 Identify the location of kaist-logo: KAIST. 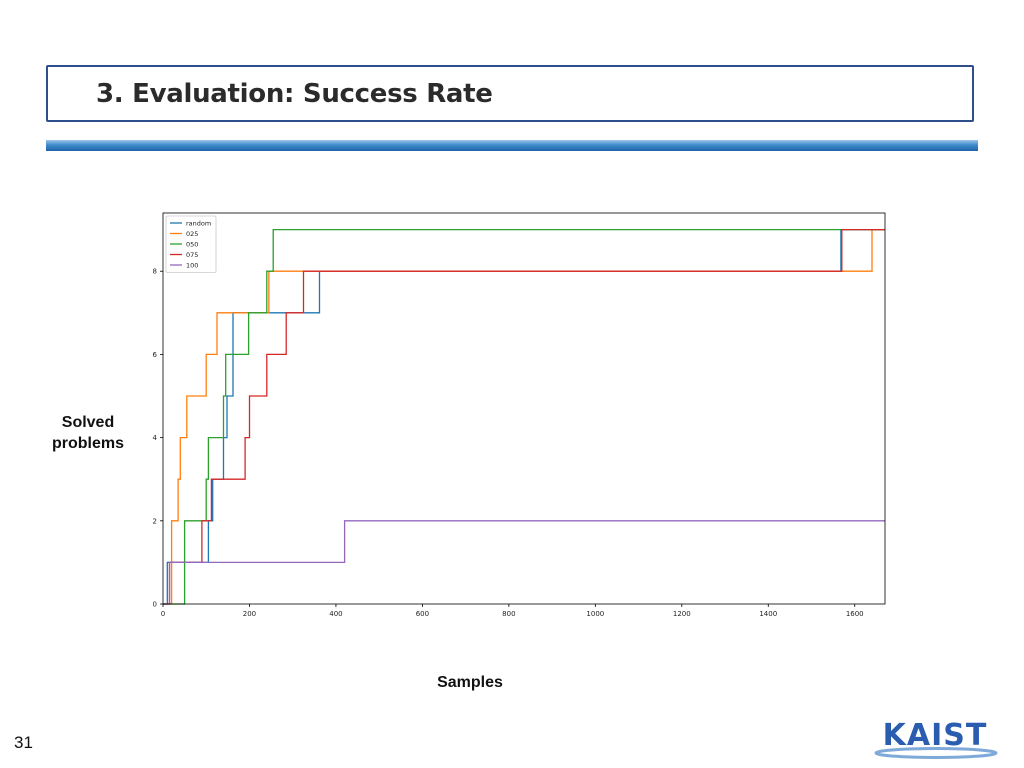
(936, 738).